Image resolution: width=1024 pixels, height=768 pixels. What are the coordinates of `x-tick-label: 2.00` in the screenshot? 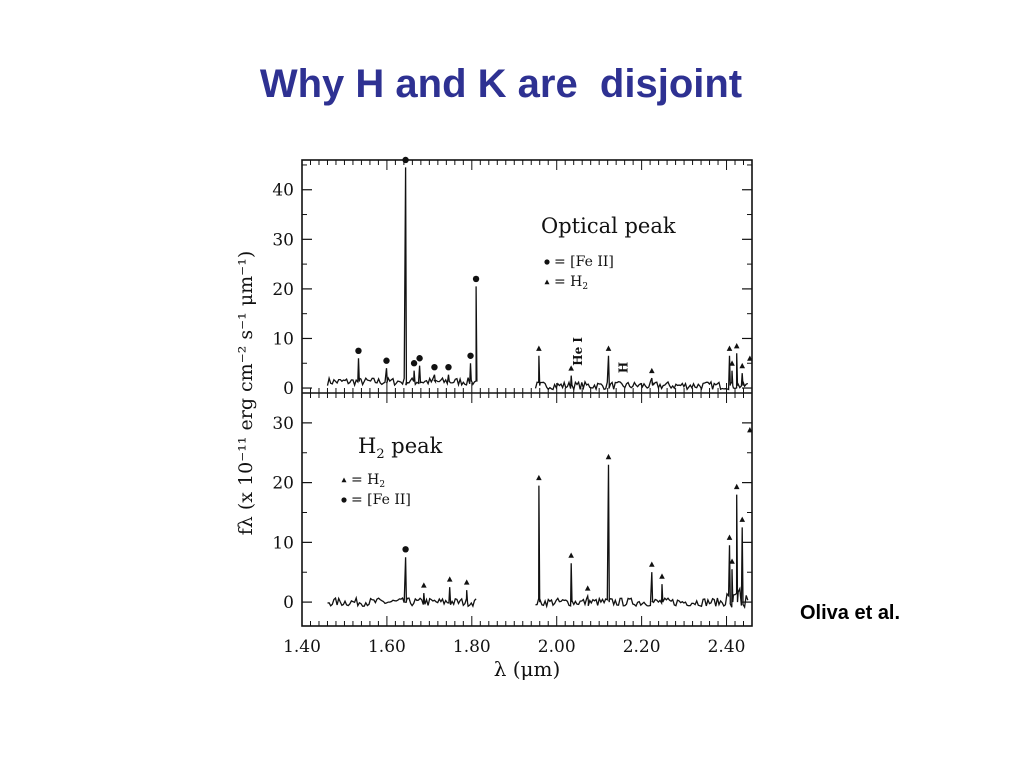 It's located at (557, 647).